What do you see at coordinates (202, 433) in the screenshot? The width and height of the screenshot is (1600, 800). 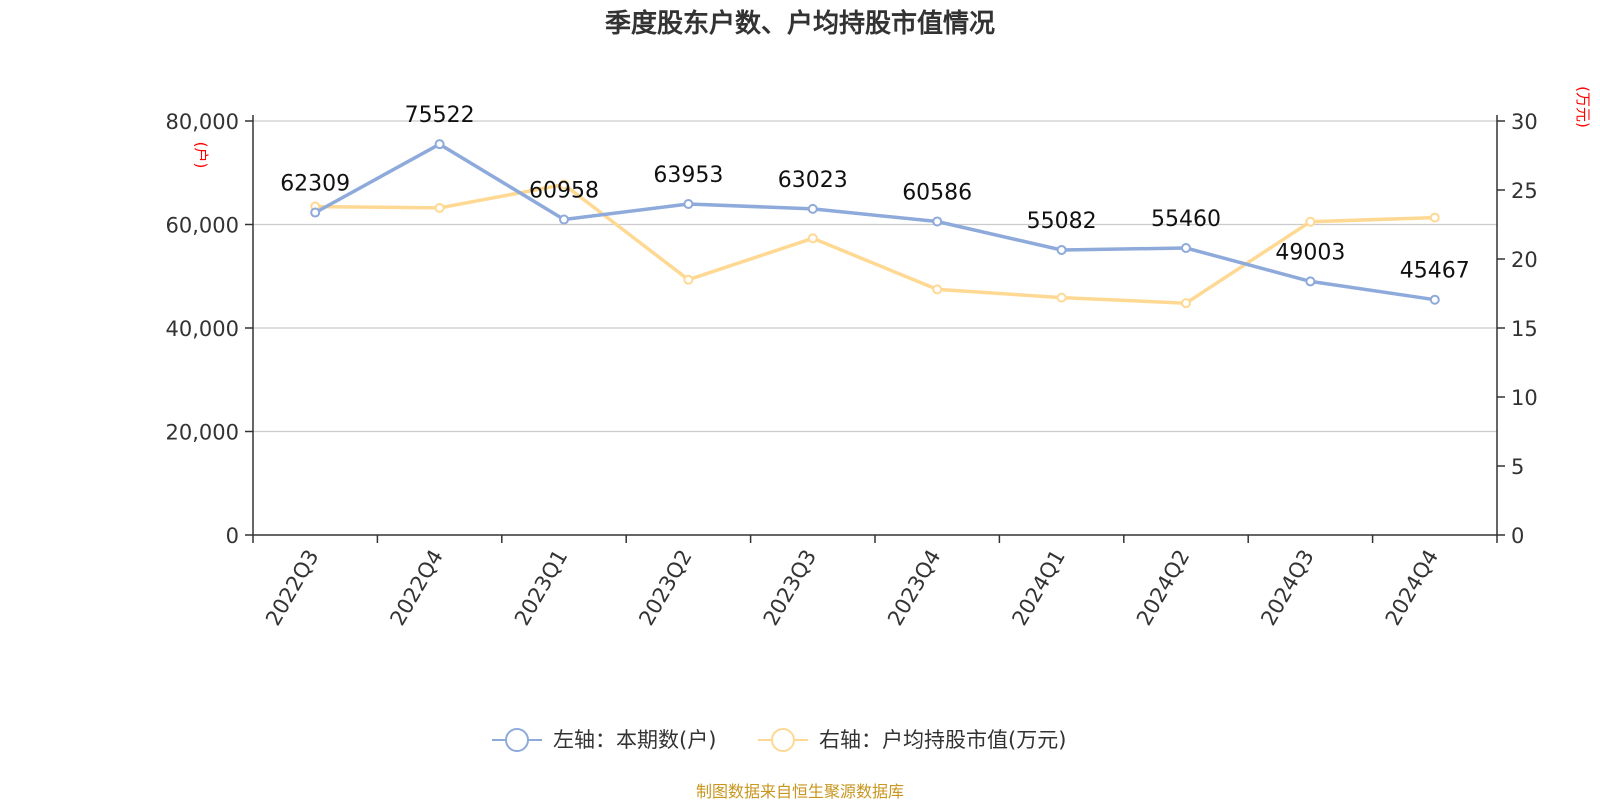 I see `left-axis-tick-label: 20,000` at bounding box center [202, 433].